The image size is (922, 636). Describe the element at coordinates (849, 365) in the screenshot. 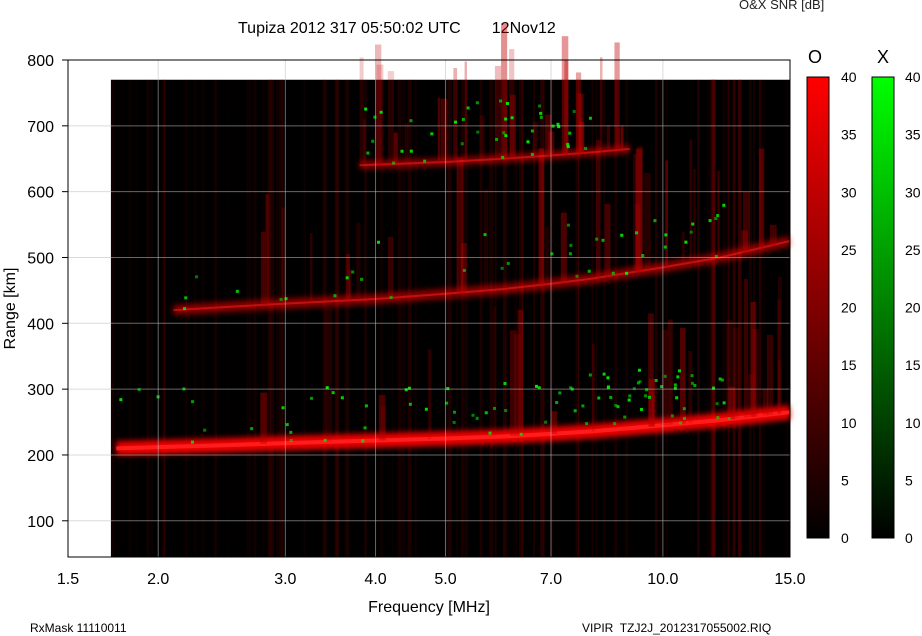

I see `colorbar-tick-label: 15` at that location.